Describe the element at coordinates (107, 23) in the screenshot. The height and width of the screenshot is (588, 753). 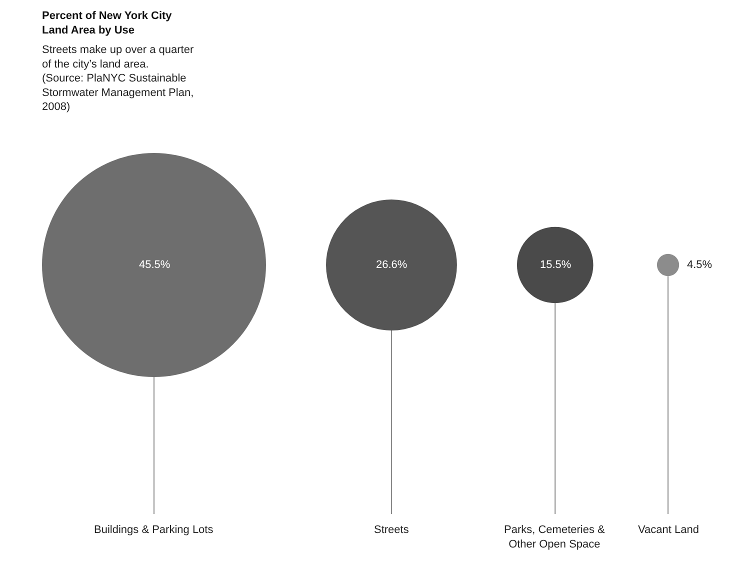
I see `text: Percent of New York City Land Area by Use` at that location.